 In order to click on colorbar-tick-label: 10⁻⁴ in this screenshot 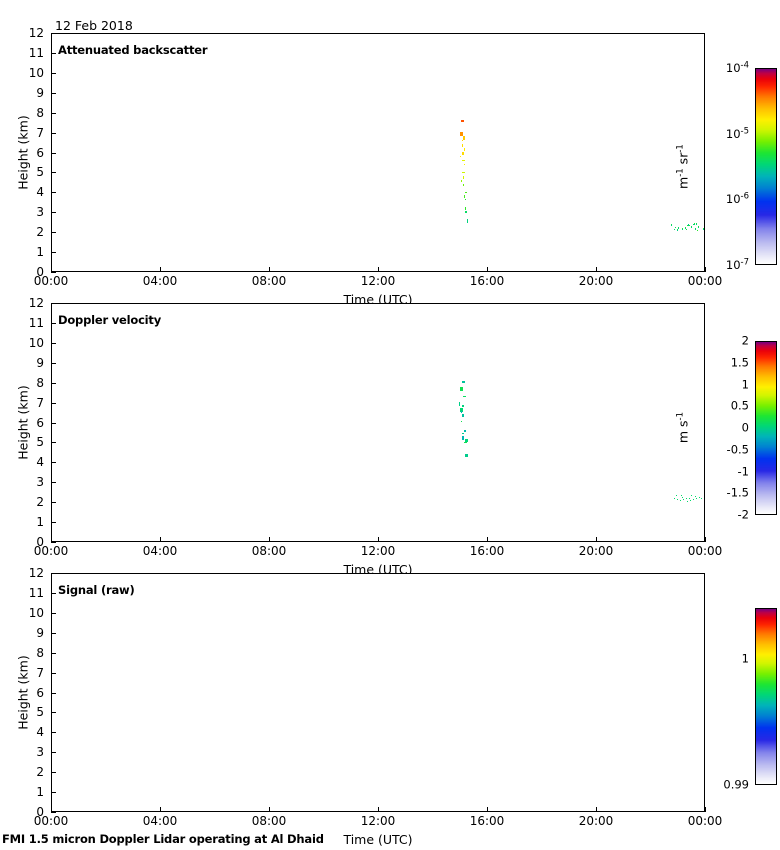, I will do `click(737, 68)`.